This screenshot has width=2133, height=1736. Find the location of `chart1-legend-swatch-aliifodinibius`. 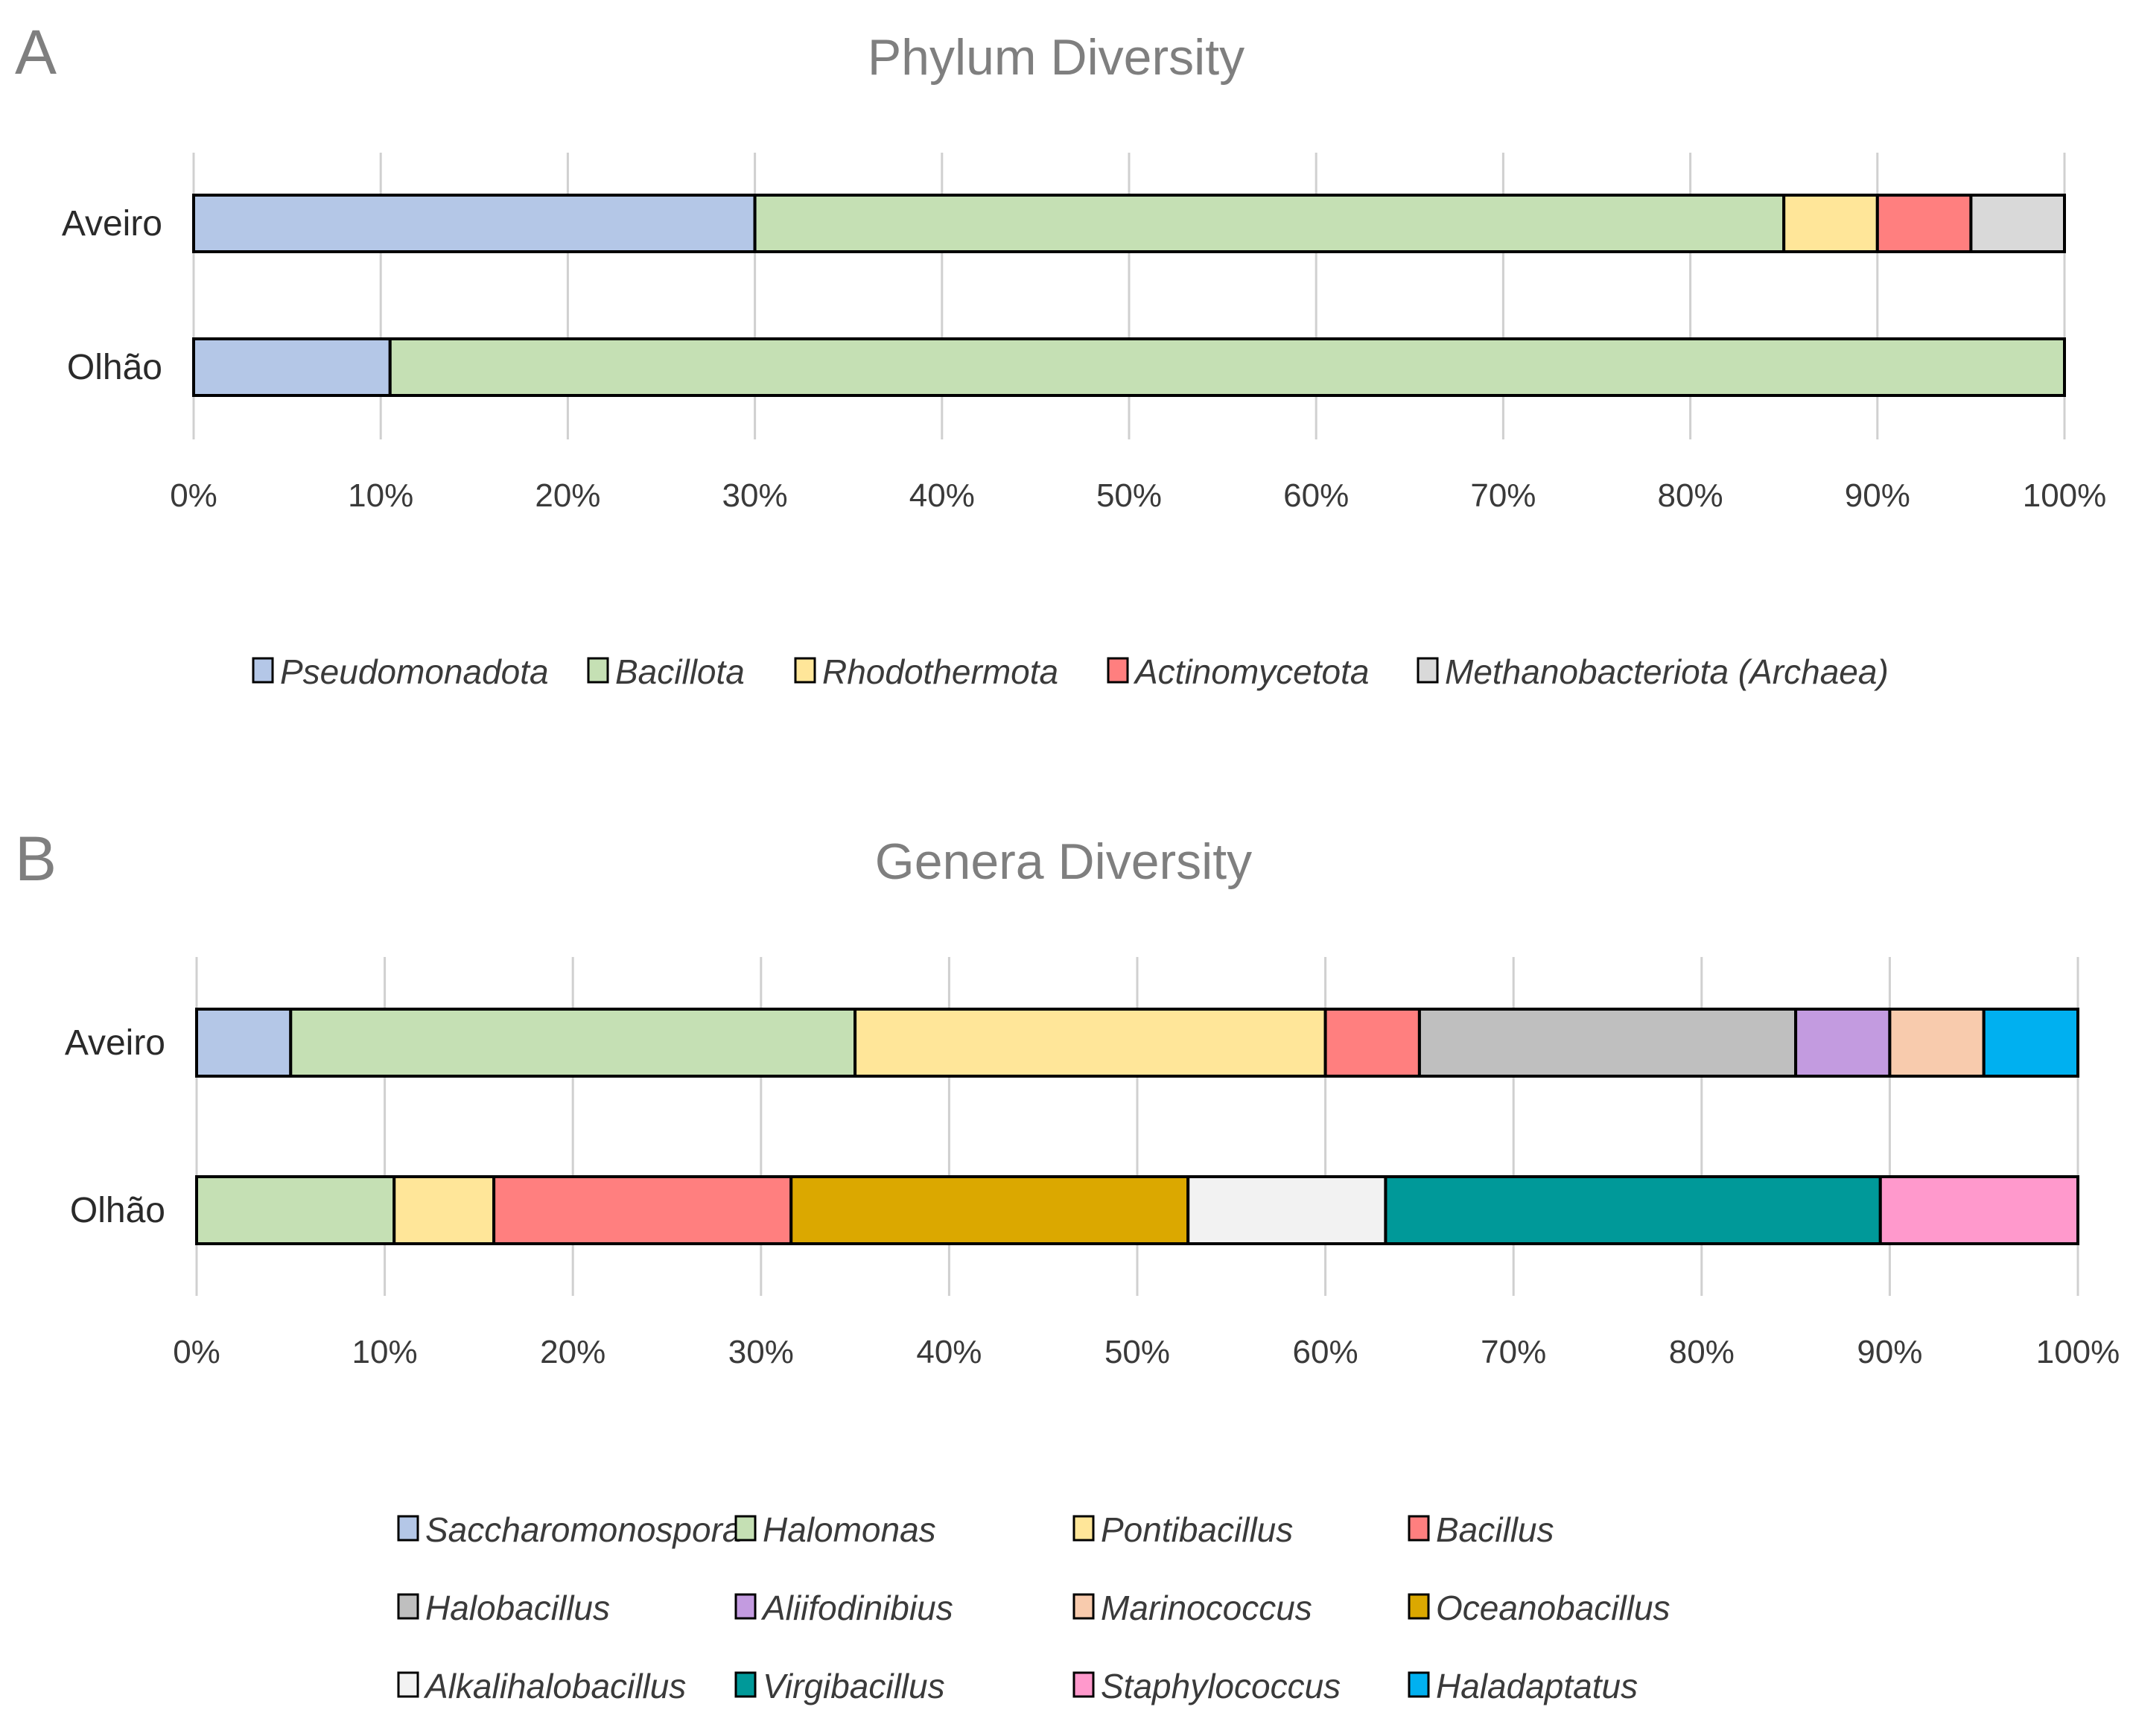

chart1-legend-swatch-aliifodinibius is located at coordinates (745, 1606).